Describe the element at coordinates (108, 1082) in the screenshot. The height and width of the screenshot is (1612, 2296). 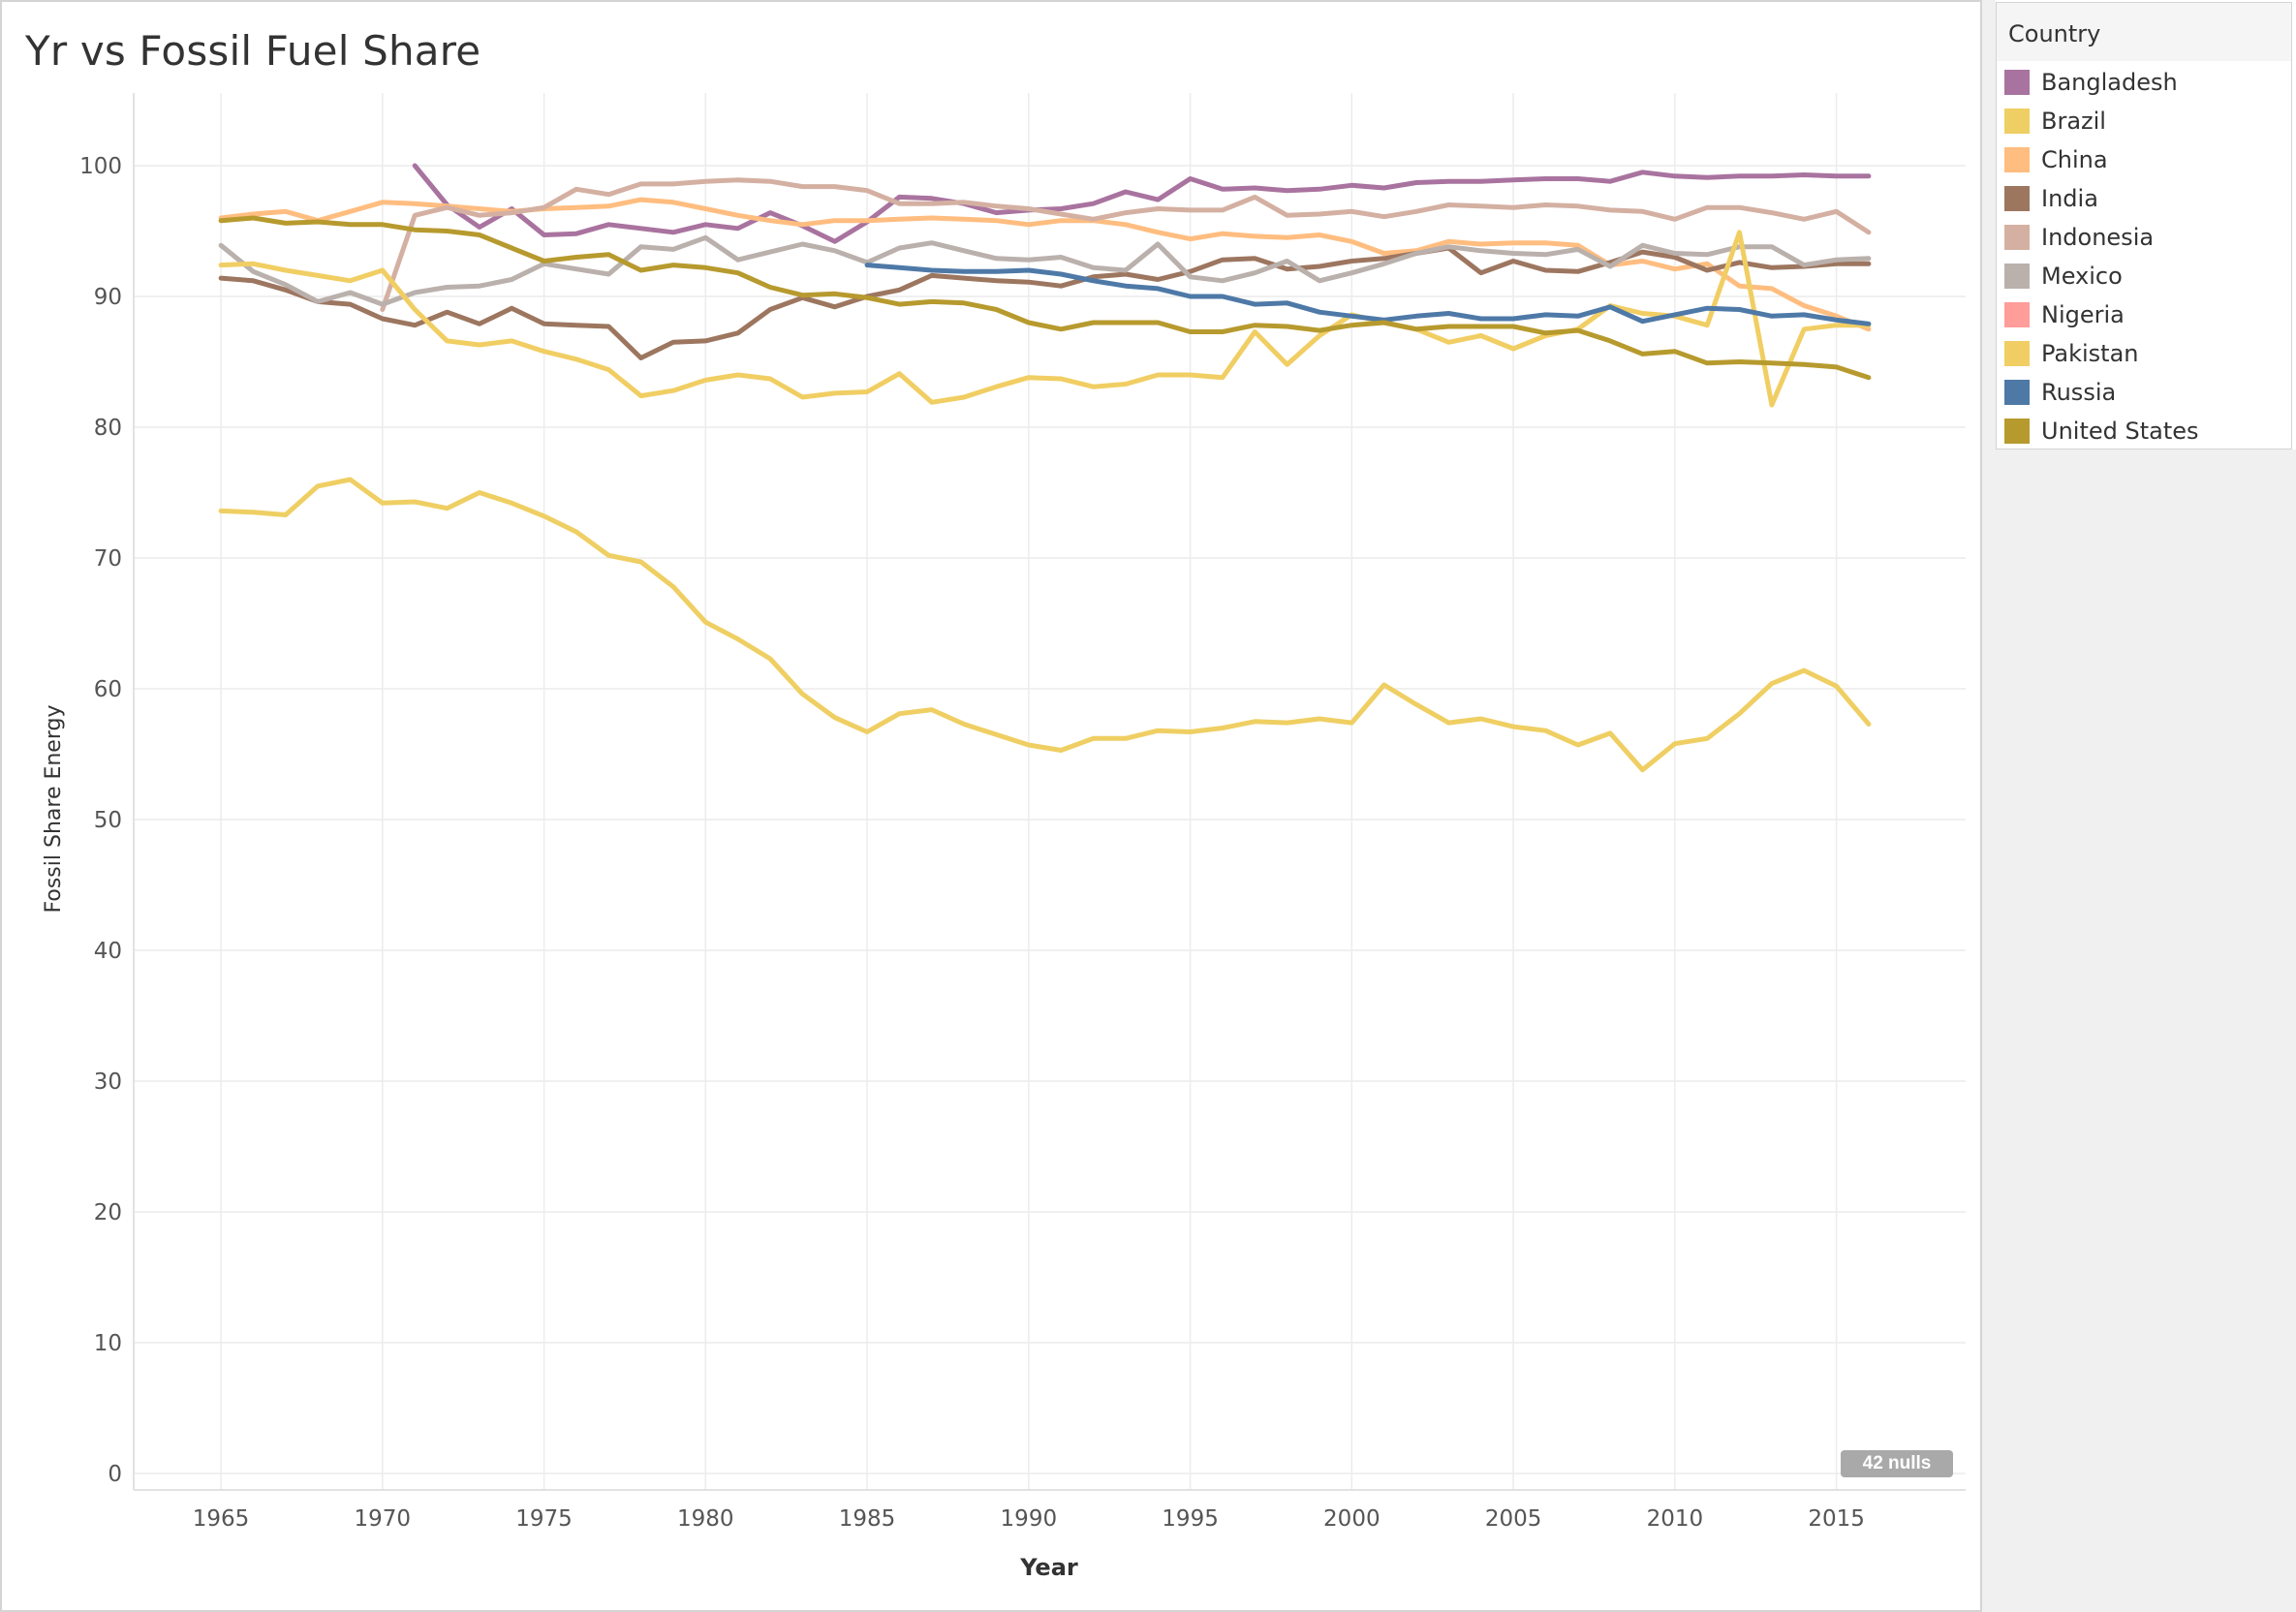
I see `y-tick-label: 30` at that location.